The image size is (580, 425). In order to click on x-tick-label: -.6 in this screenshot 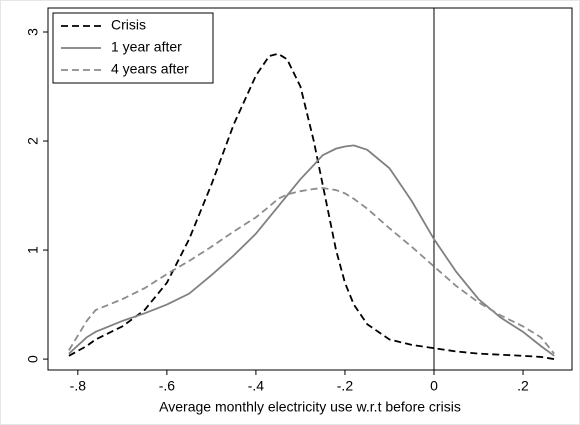, I will do `click(167, 386)`.